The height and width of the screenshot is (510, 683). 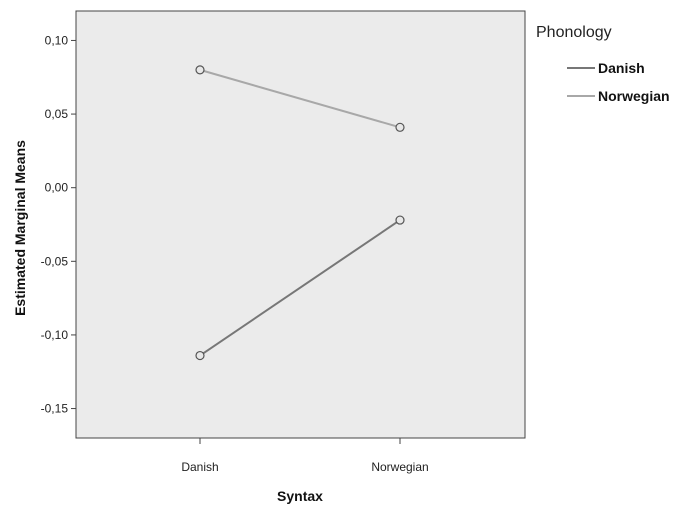 What do you see at coordinates (300, 496) in the screenshot?
I see `x-axis-title: Syntax` at bounding box center [300, 496].